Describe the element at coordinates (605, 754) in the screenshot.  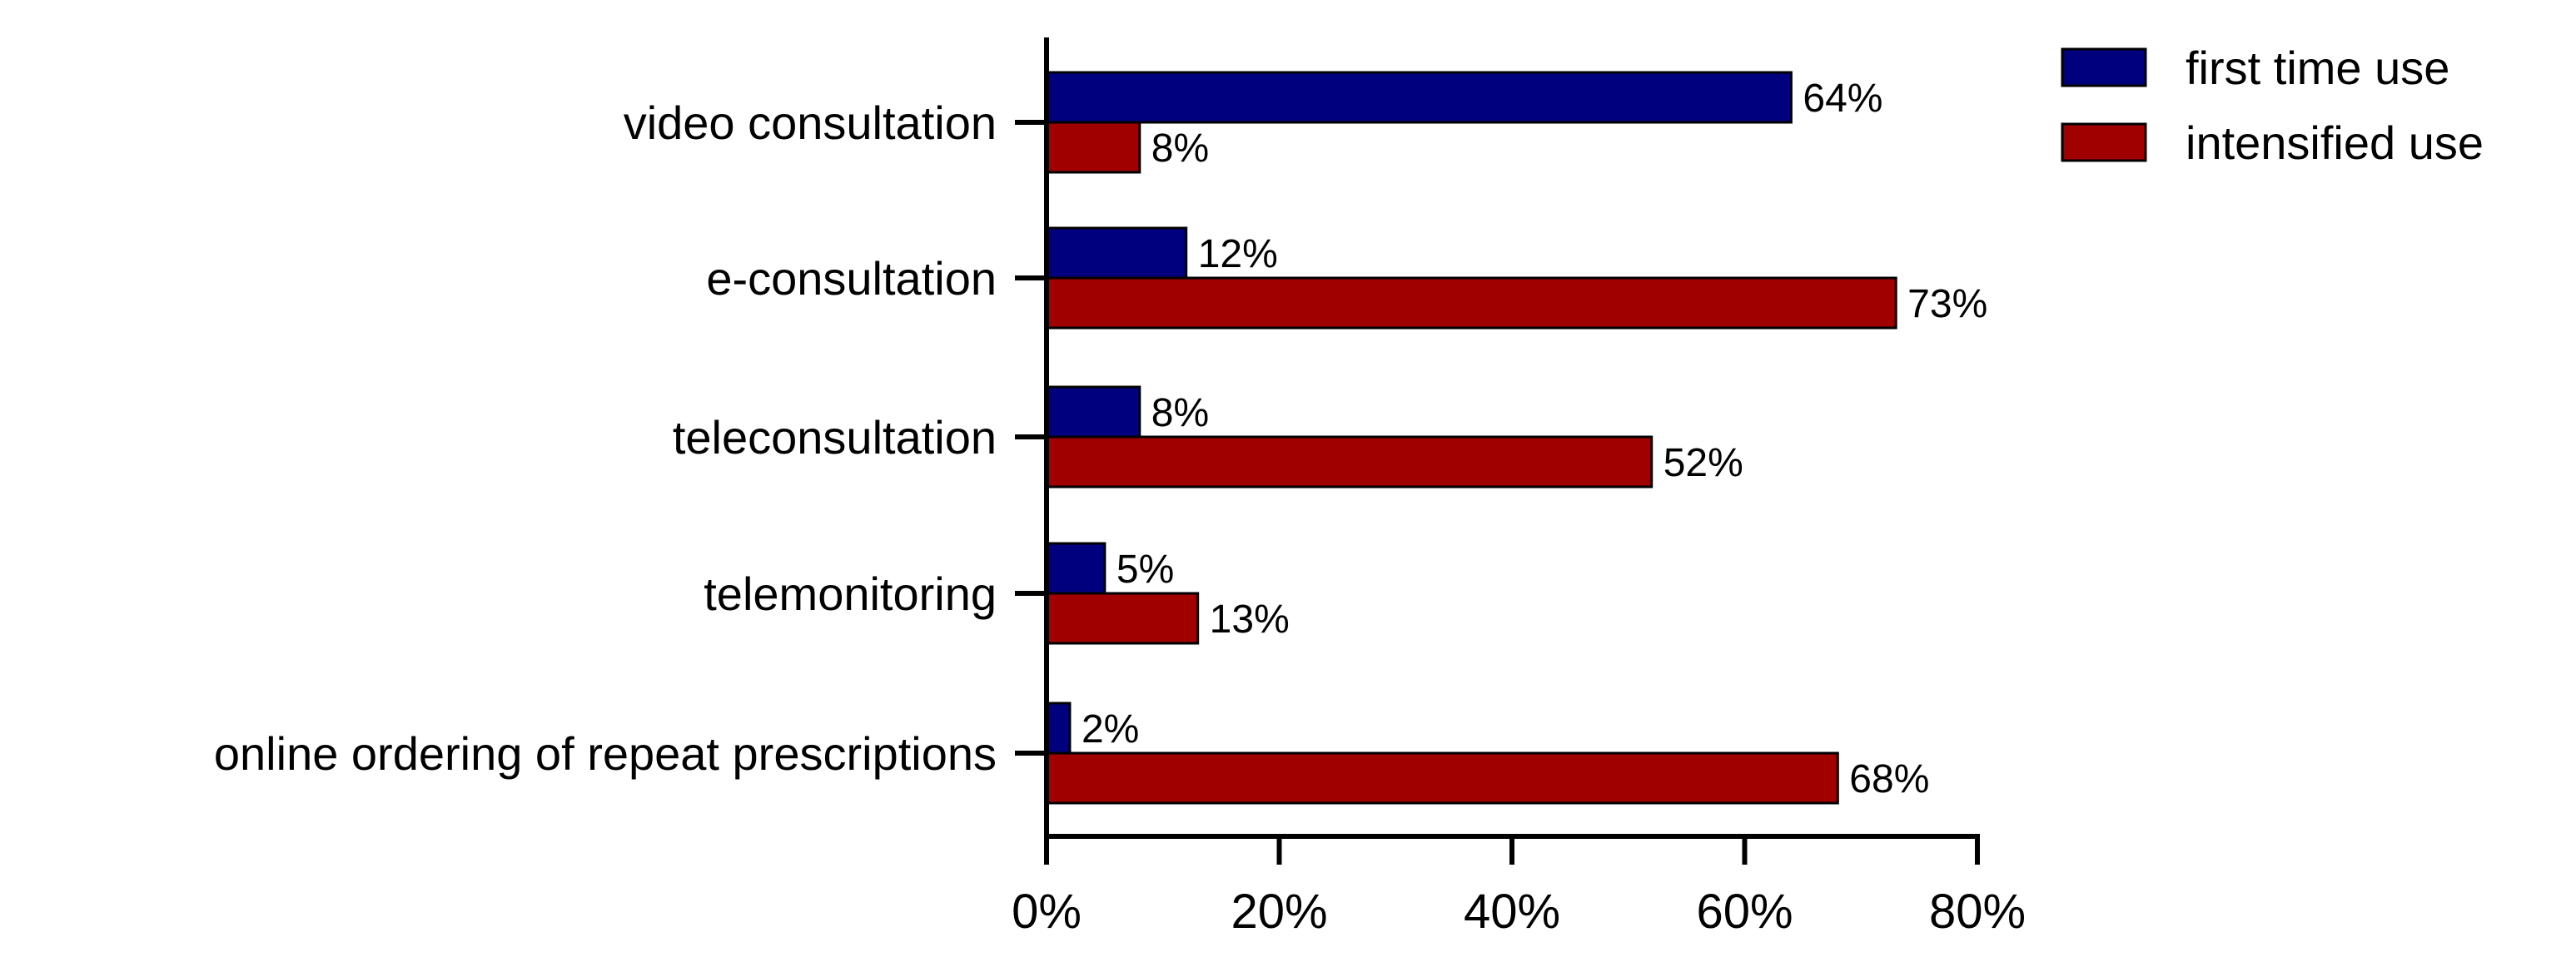
I see `category-label-4: online ordering of repeat prescriptions` at that location.